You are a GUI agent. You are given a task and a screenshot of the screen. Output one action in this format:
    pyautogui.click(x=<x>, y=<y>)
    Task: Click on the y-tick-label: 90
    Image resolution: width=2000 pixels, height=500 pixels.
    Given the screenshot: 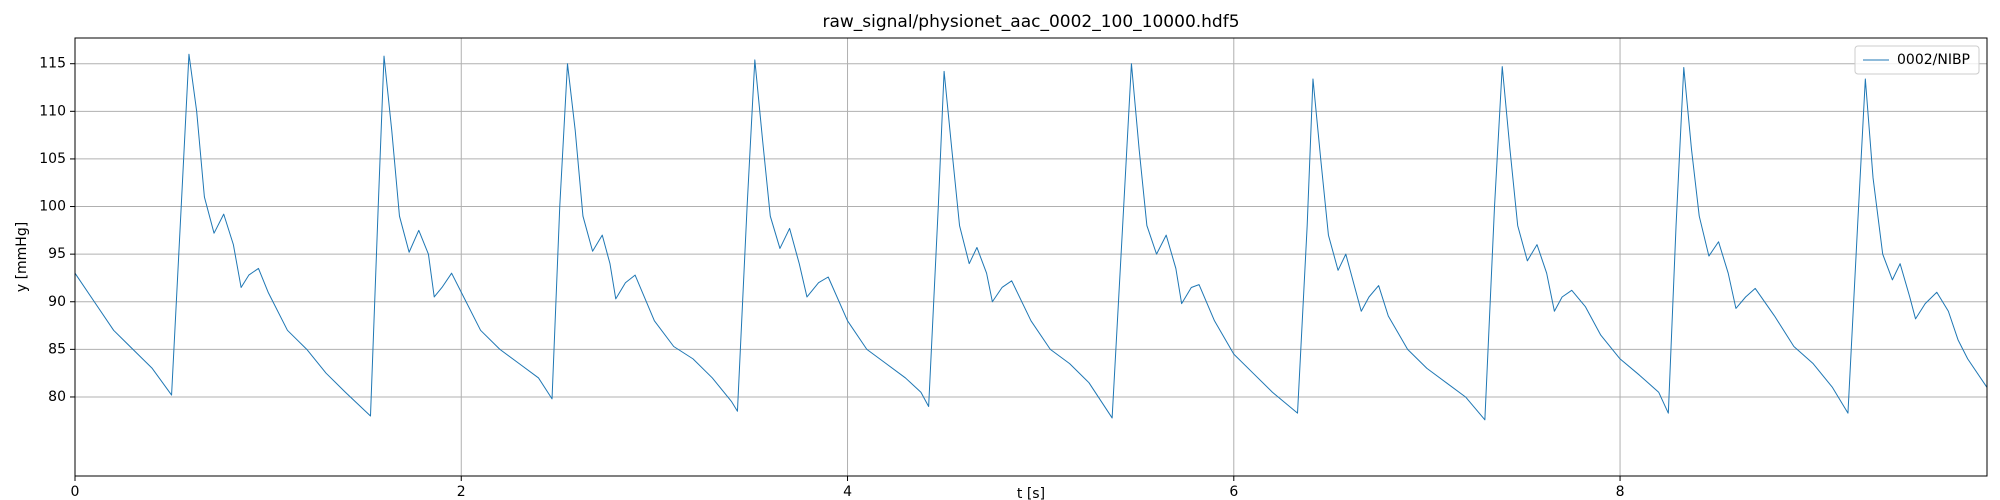 What is the action you would take?
    pyautogui.click(x=57, y=302)
    